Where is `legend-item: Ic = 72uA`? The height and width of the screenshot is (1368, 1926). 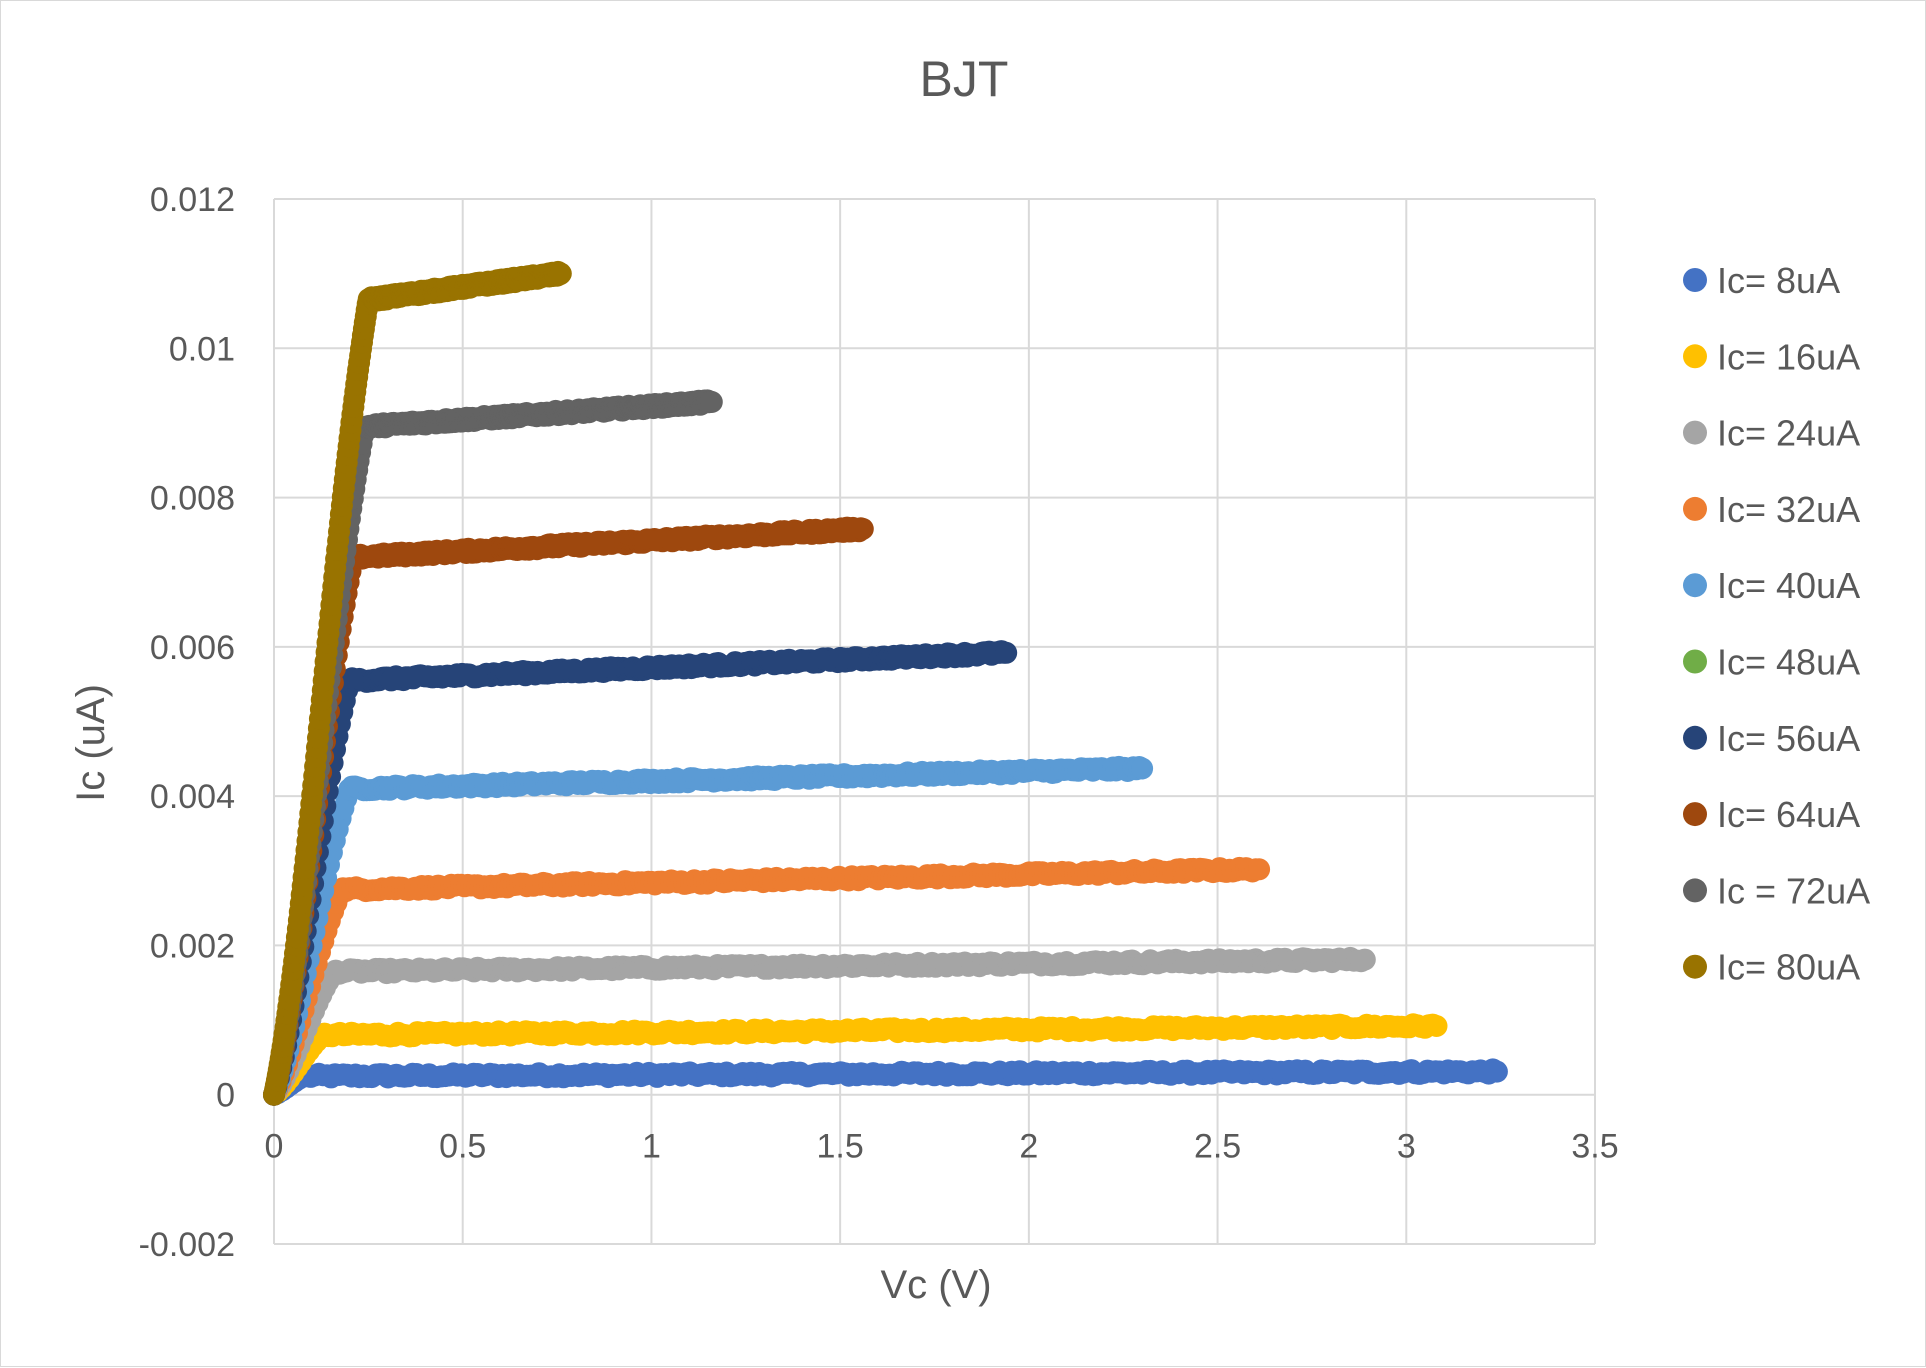 legend-item: Ic = 72uA is located at coordinates (1776, 890).